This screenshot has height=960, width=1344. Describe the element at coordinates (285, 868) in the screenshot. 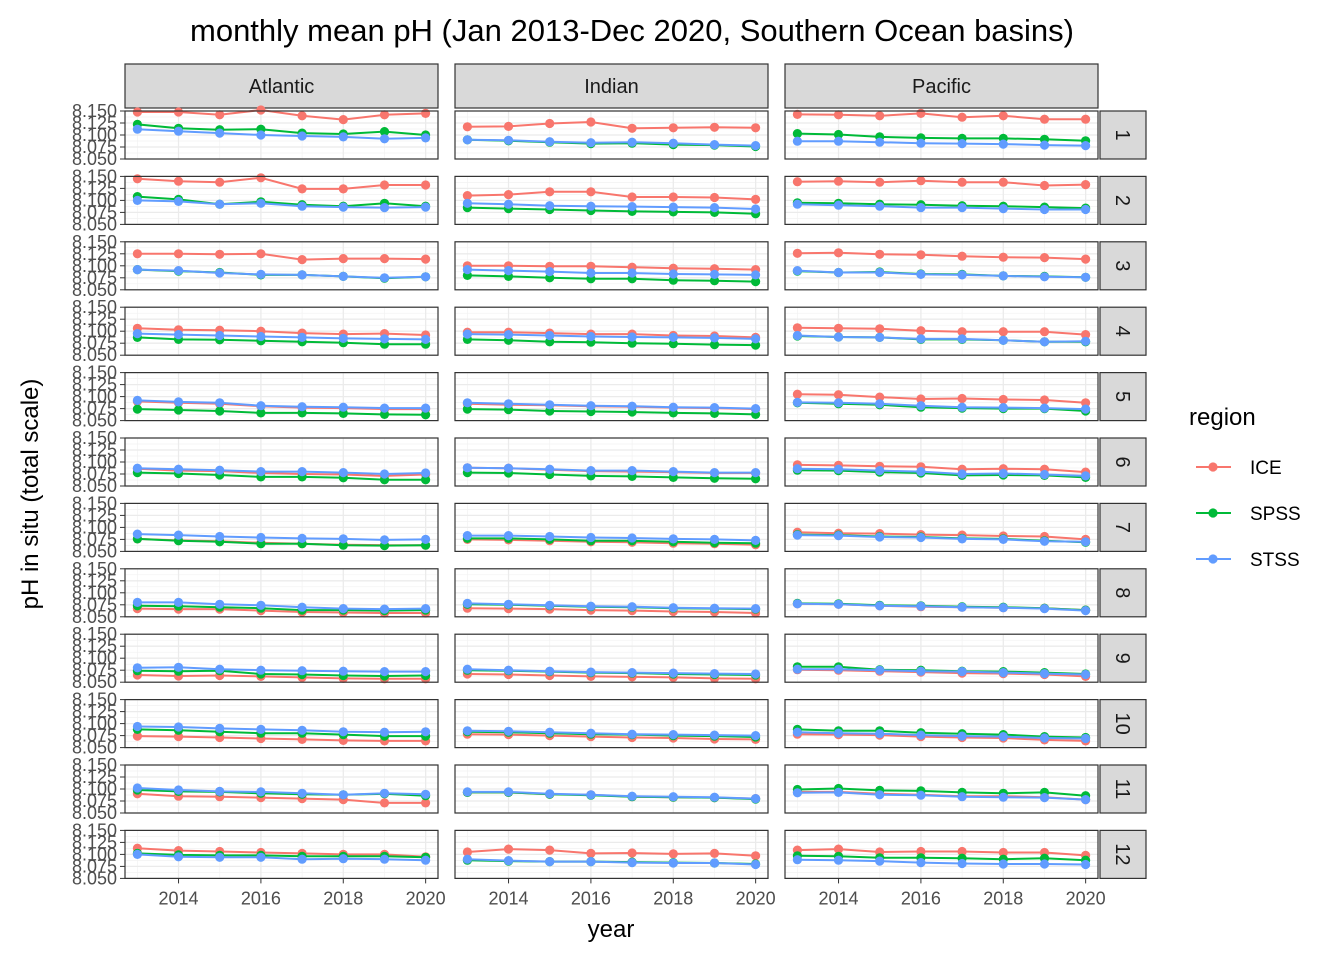

I see `panel-atlantic-12: 2014 2016 2018 2020` at that location.